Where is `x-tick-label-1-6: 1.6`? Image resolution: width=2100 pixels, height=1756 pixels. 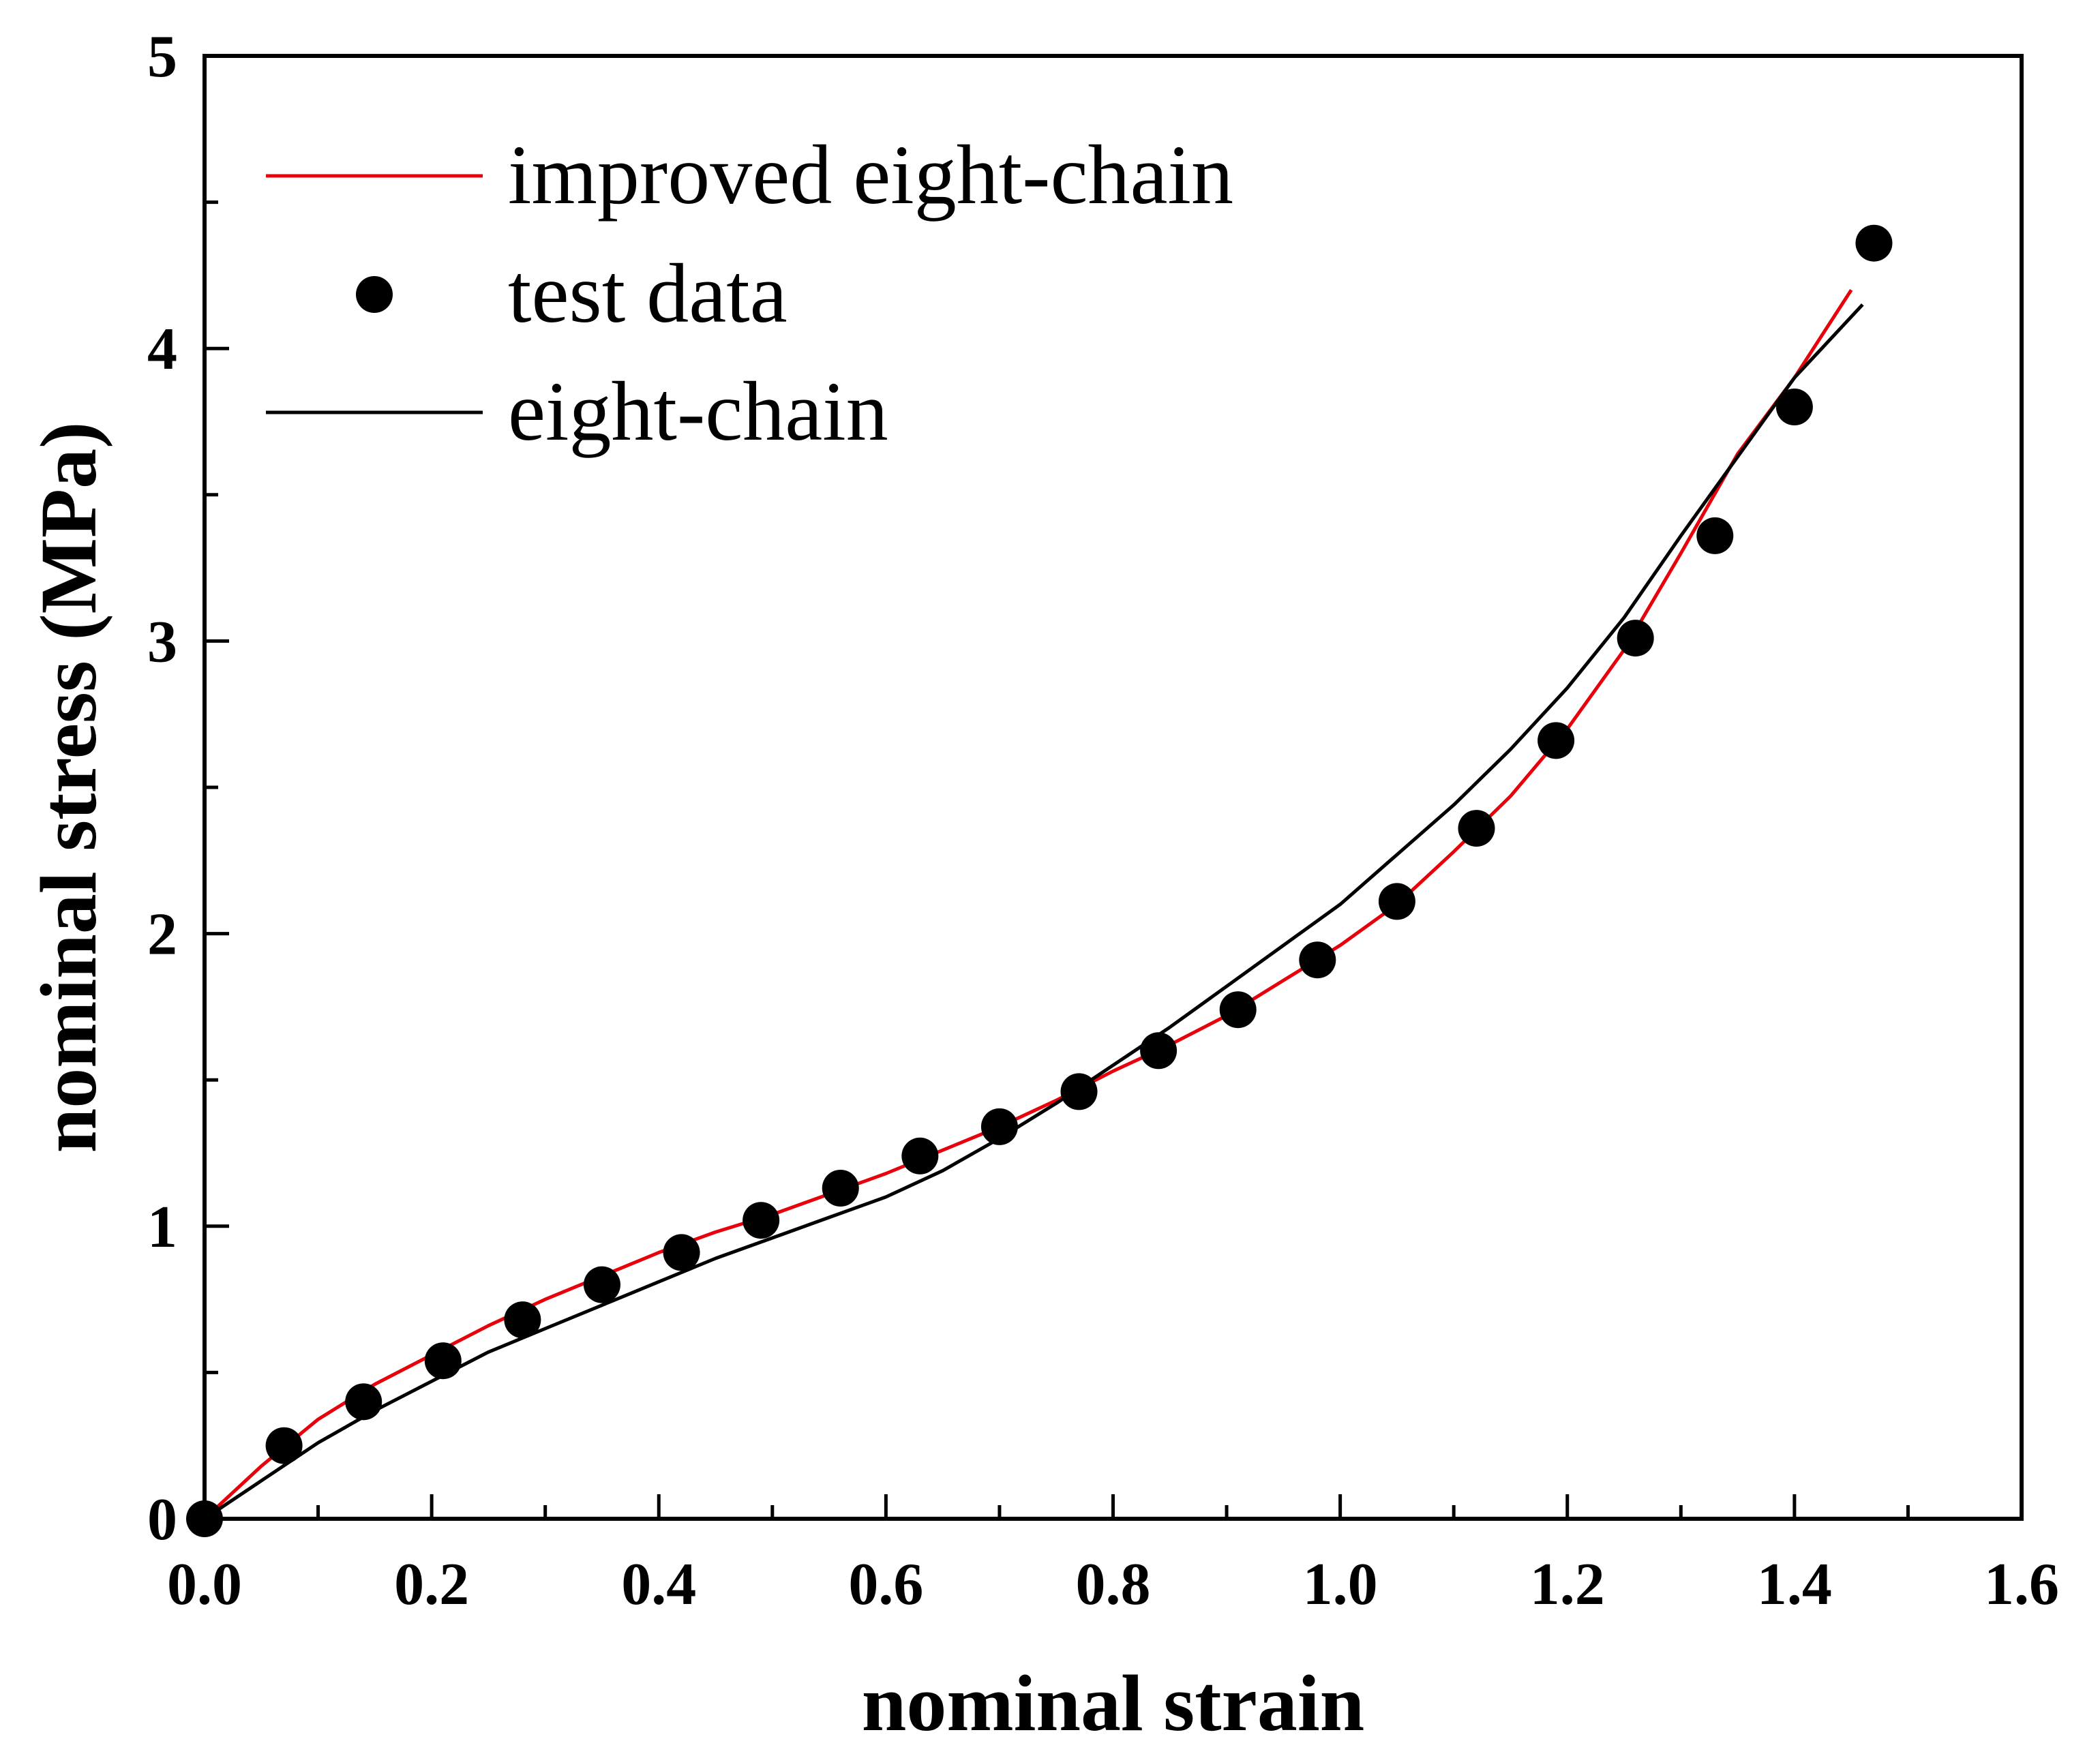 x-tick-label-1-6: 1.6 is located at coordinates (2021, 1584).